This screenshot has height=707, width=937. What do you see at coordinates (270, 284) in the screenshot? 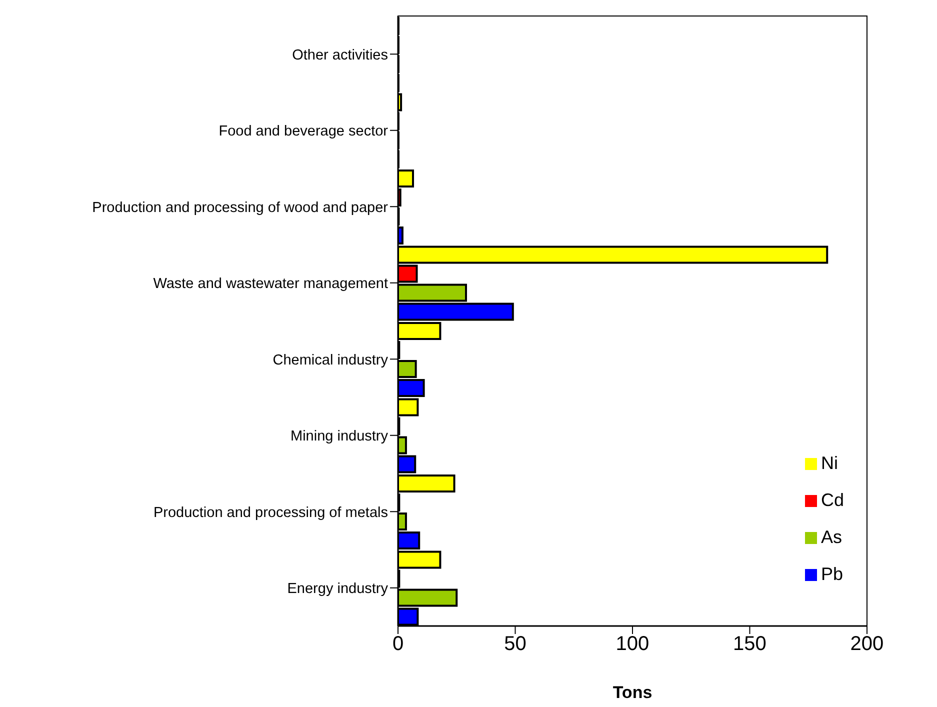
I see `y-tick-label: Waste and wastewater management` at bounding box center [270, 284].